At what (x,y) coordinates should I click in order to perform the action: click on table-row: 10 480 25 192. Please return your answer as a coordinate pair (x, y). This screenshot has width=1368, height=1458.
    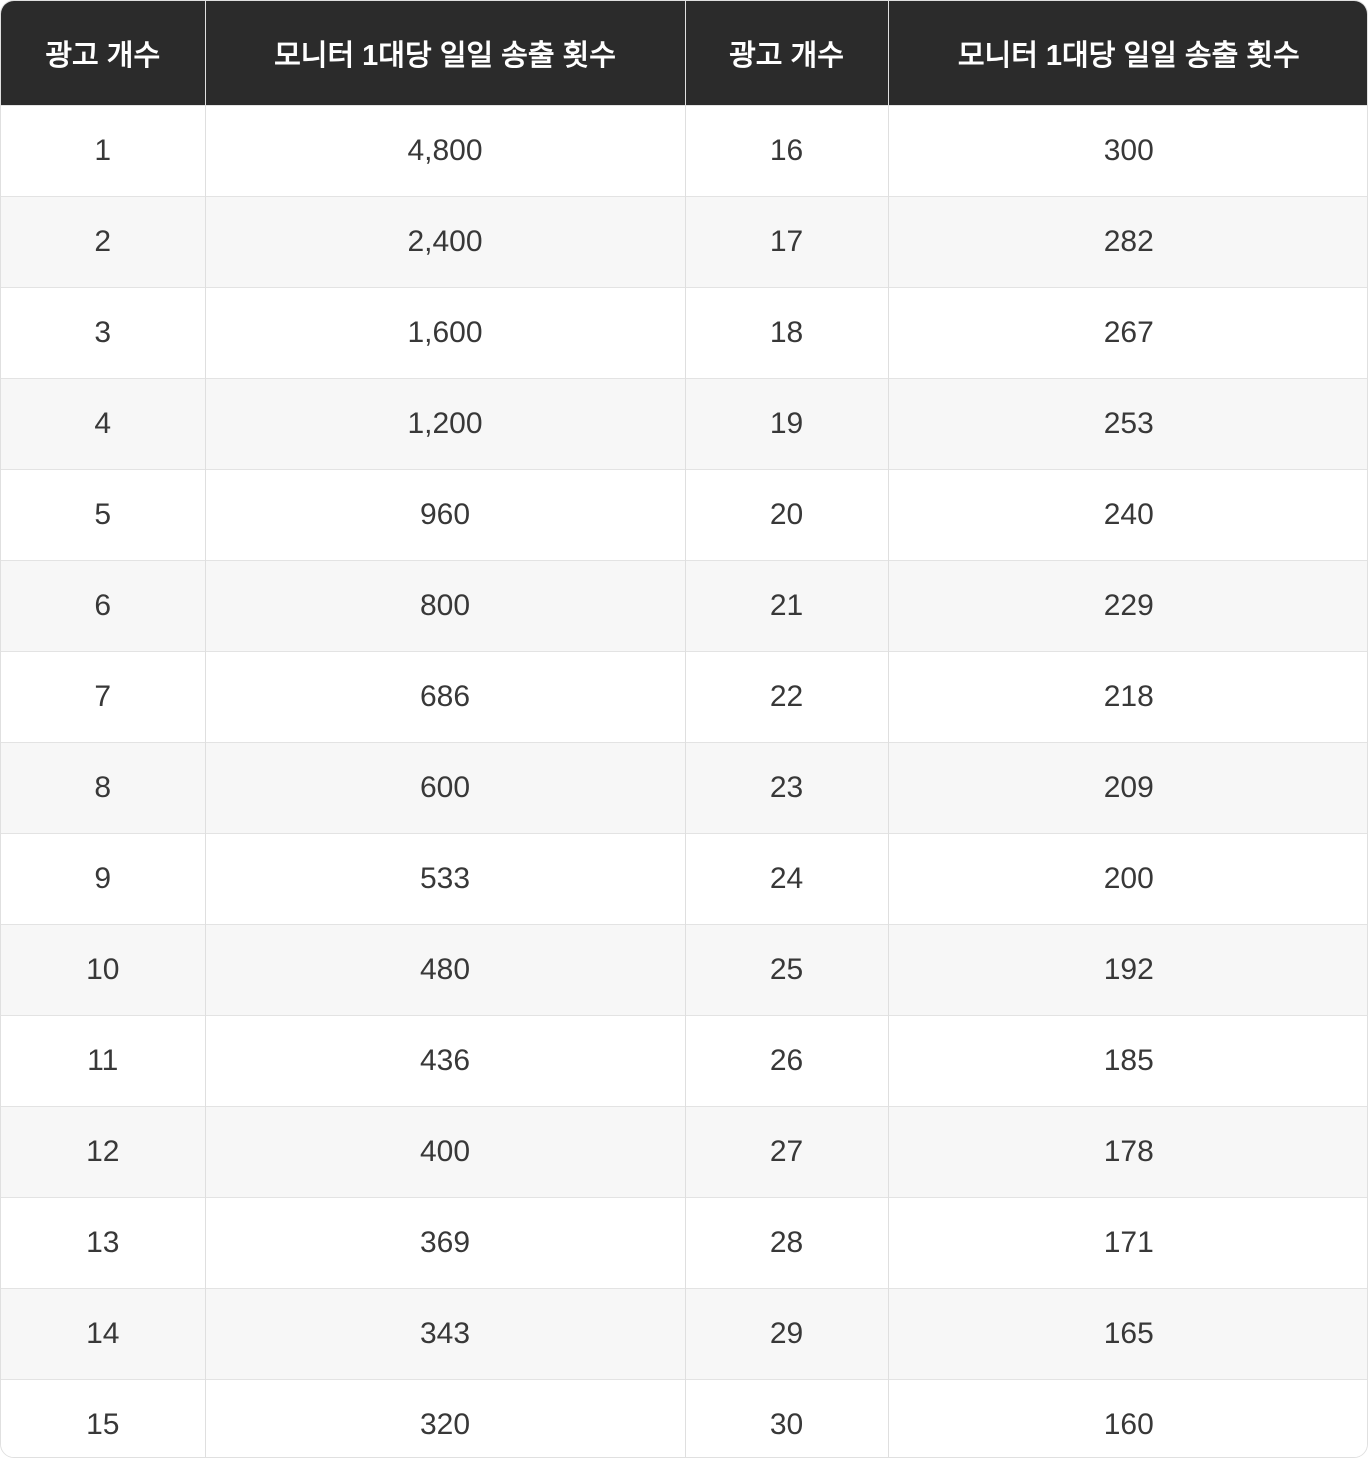
    Looking at the image, I should click on (684, 970).